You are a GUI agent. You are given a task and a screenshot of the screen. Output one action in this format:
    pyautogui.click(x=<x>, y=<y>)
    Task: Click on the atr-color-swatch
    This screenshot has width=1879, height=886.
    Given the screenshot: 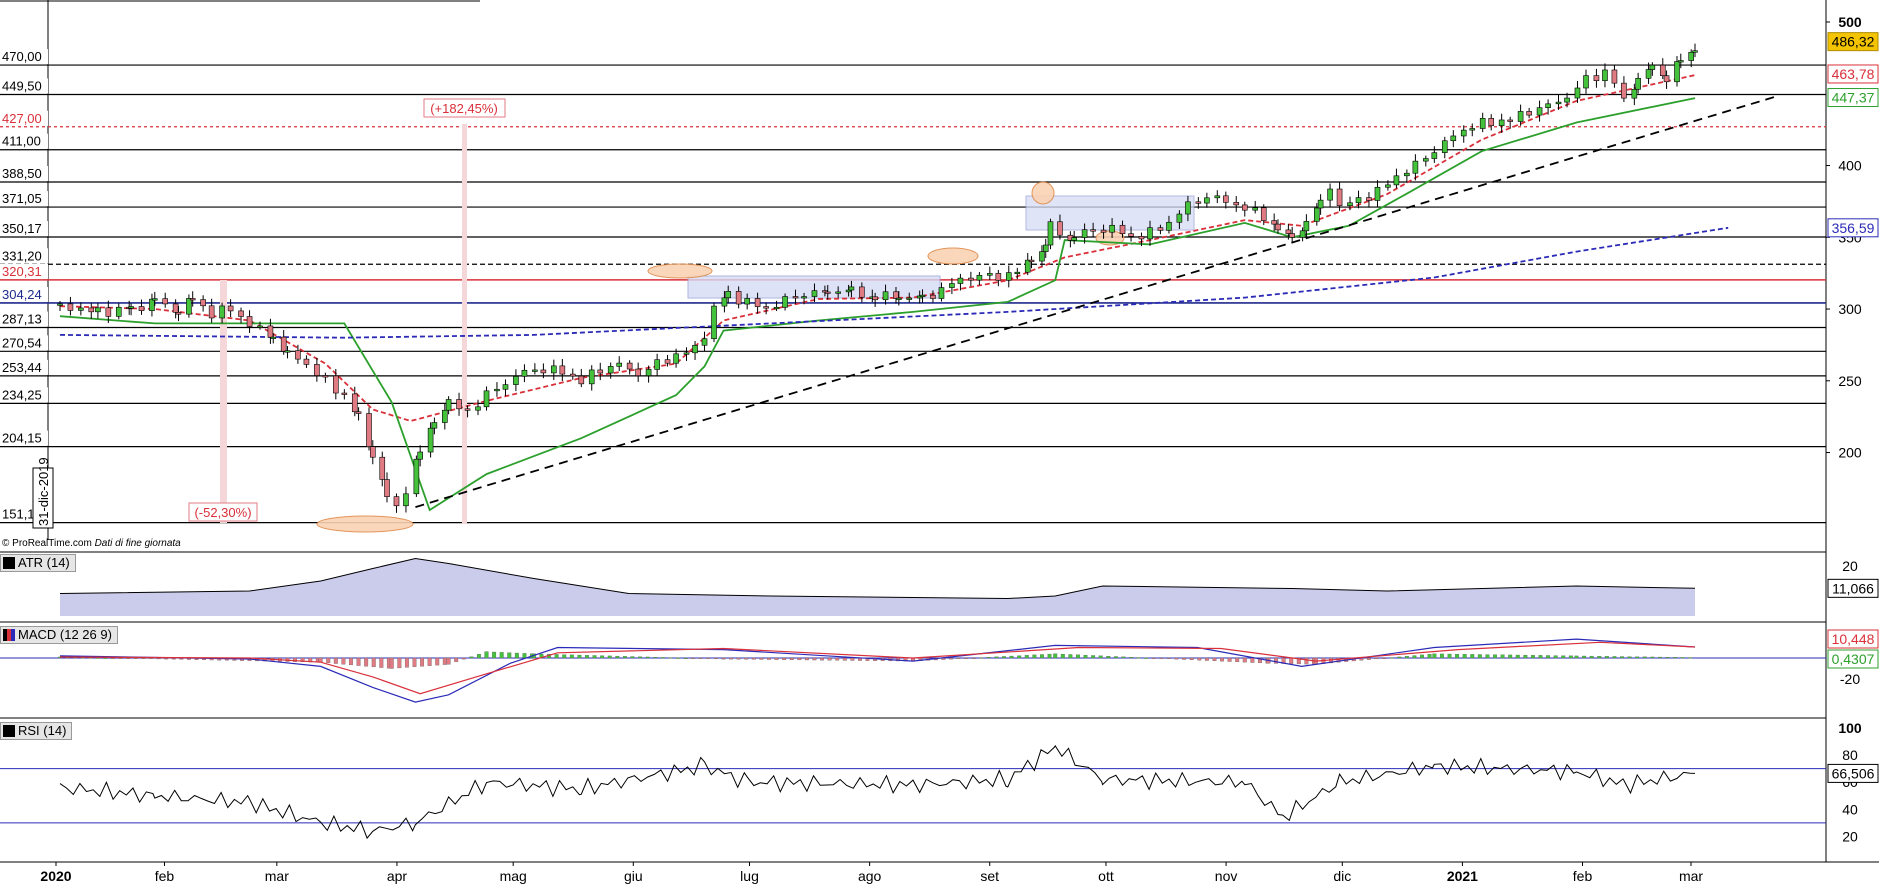 What is the action you would take?
    pyautogui.click(x=9, y=563)
    